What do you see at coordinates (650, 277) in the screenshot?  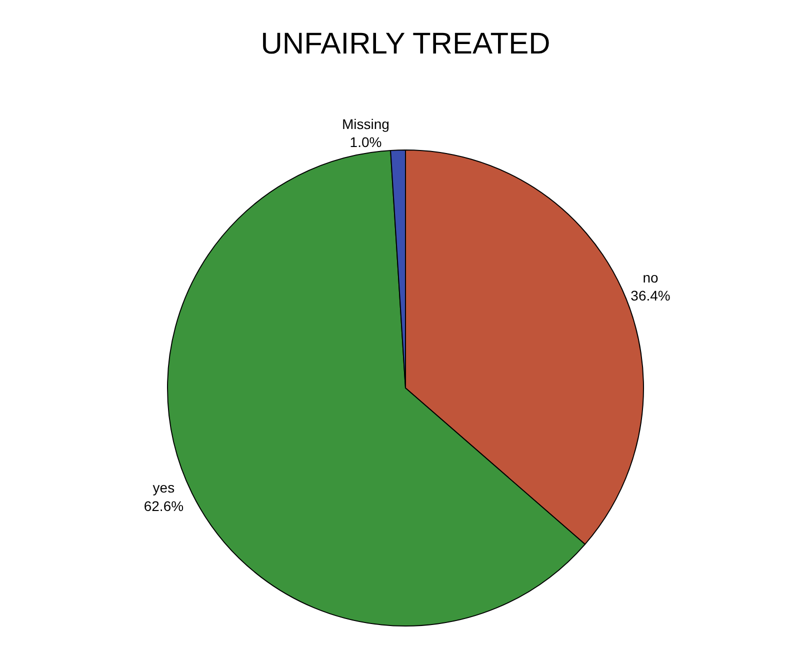 I see `slice-label: no` at bounding box center [650, 277].